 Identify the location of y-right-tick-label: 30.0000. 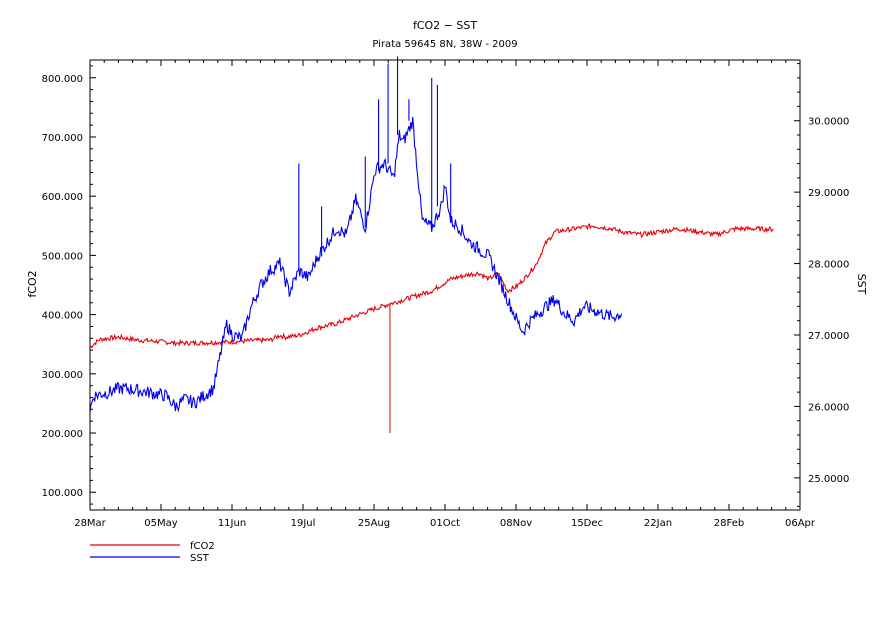
(828, 122).